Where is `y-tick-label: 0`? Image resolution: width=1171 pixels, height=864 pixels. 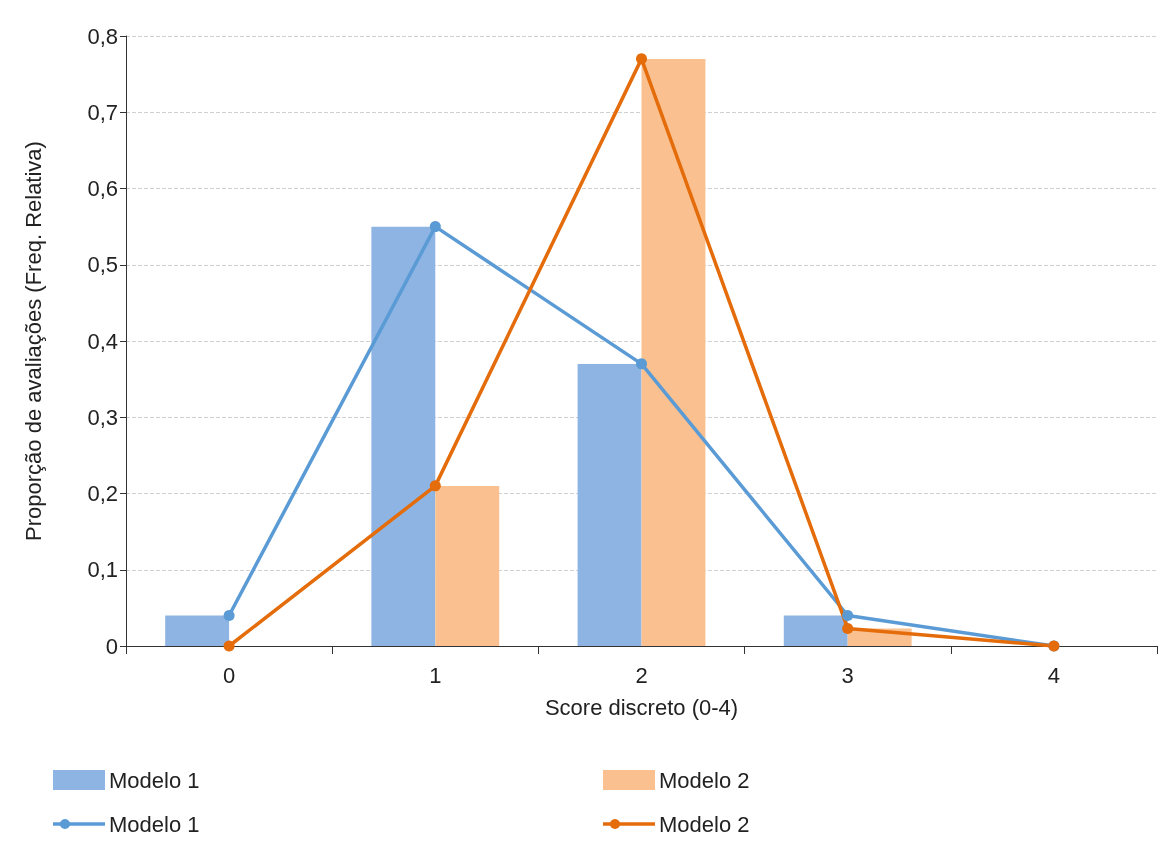 y-tick-label: 0 is located at coordinates (111, 646).